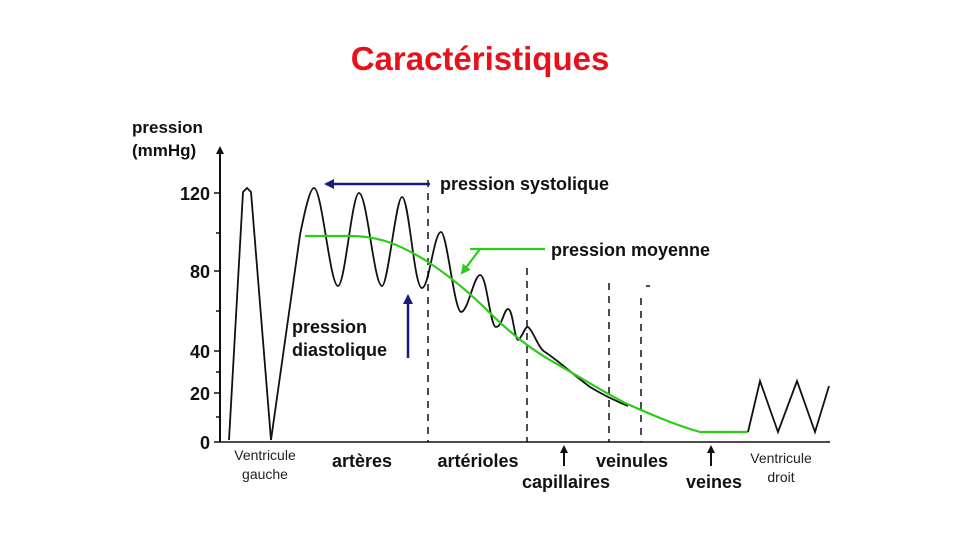 The image size is (960, 540). Describe the element at coordinates (250, 313) in the screenshot. I see `left-ventricle-curve` at that location.